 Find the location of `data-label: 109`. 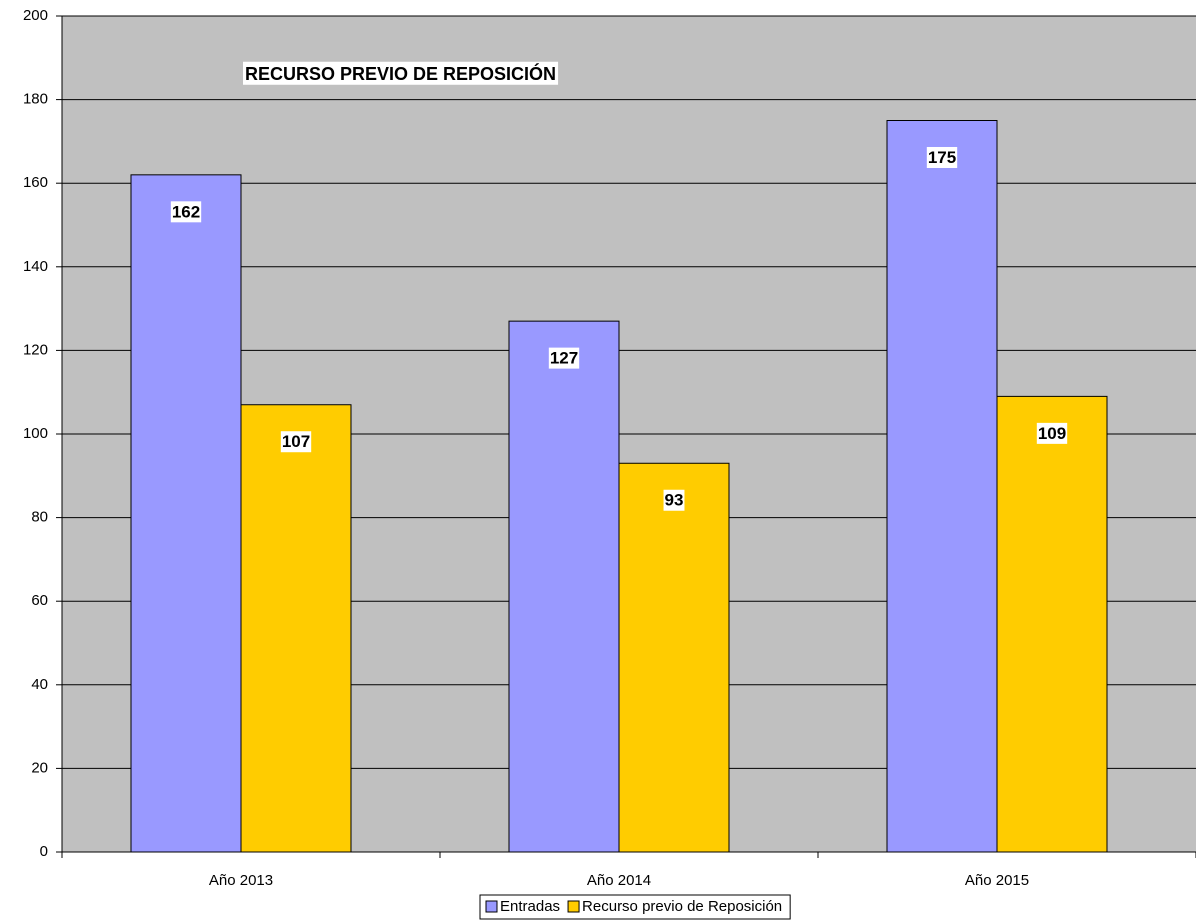

data-label: 109 is located at coordinates (1052, 433).